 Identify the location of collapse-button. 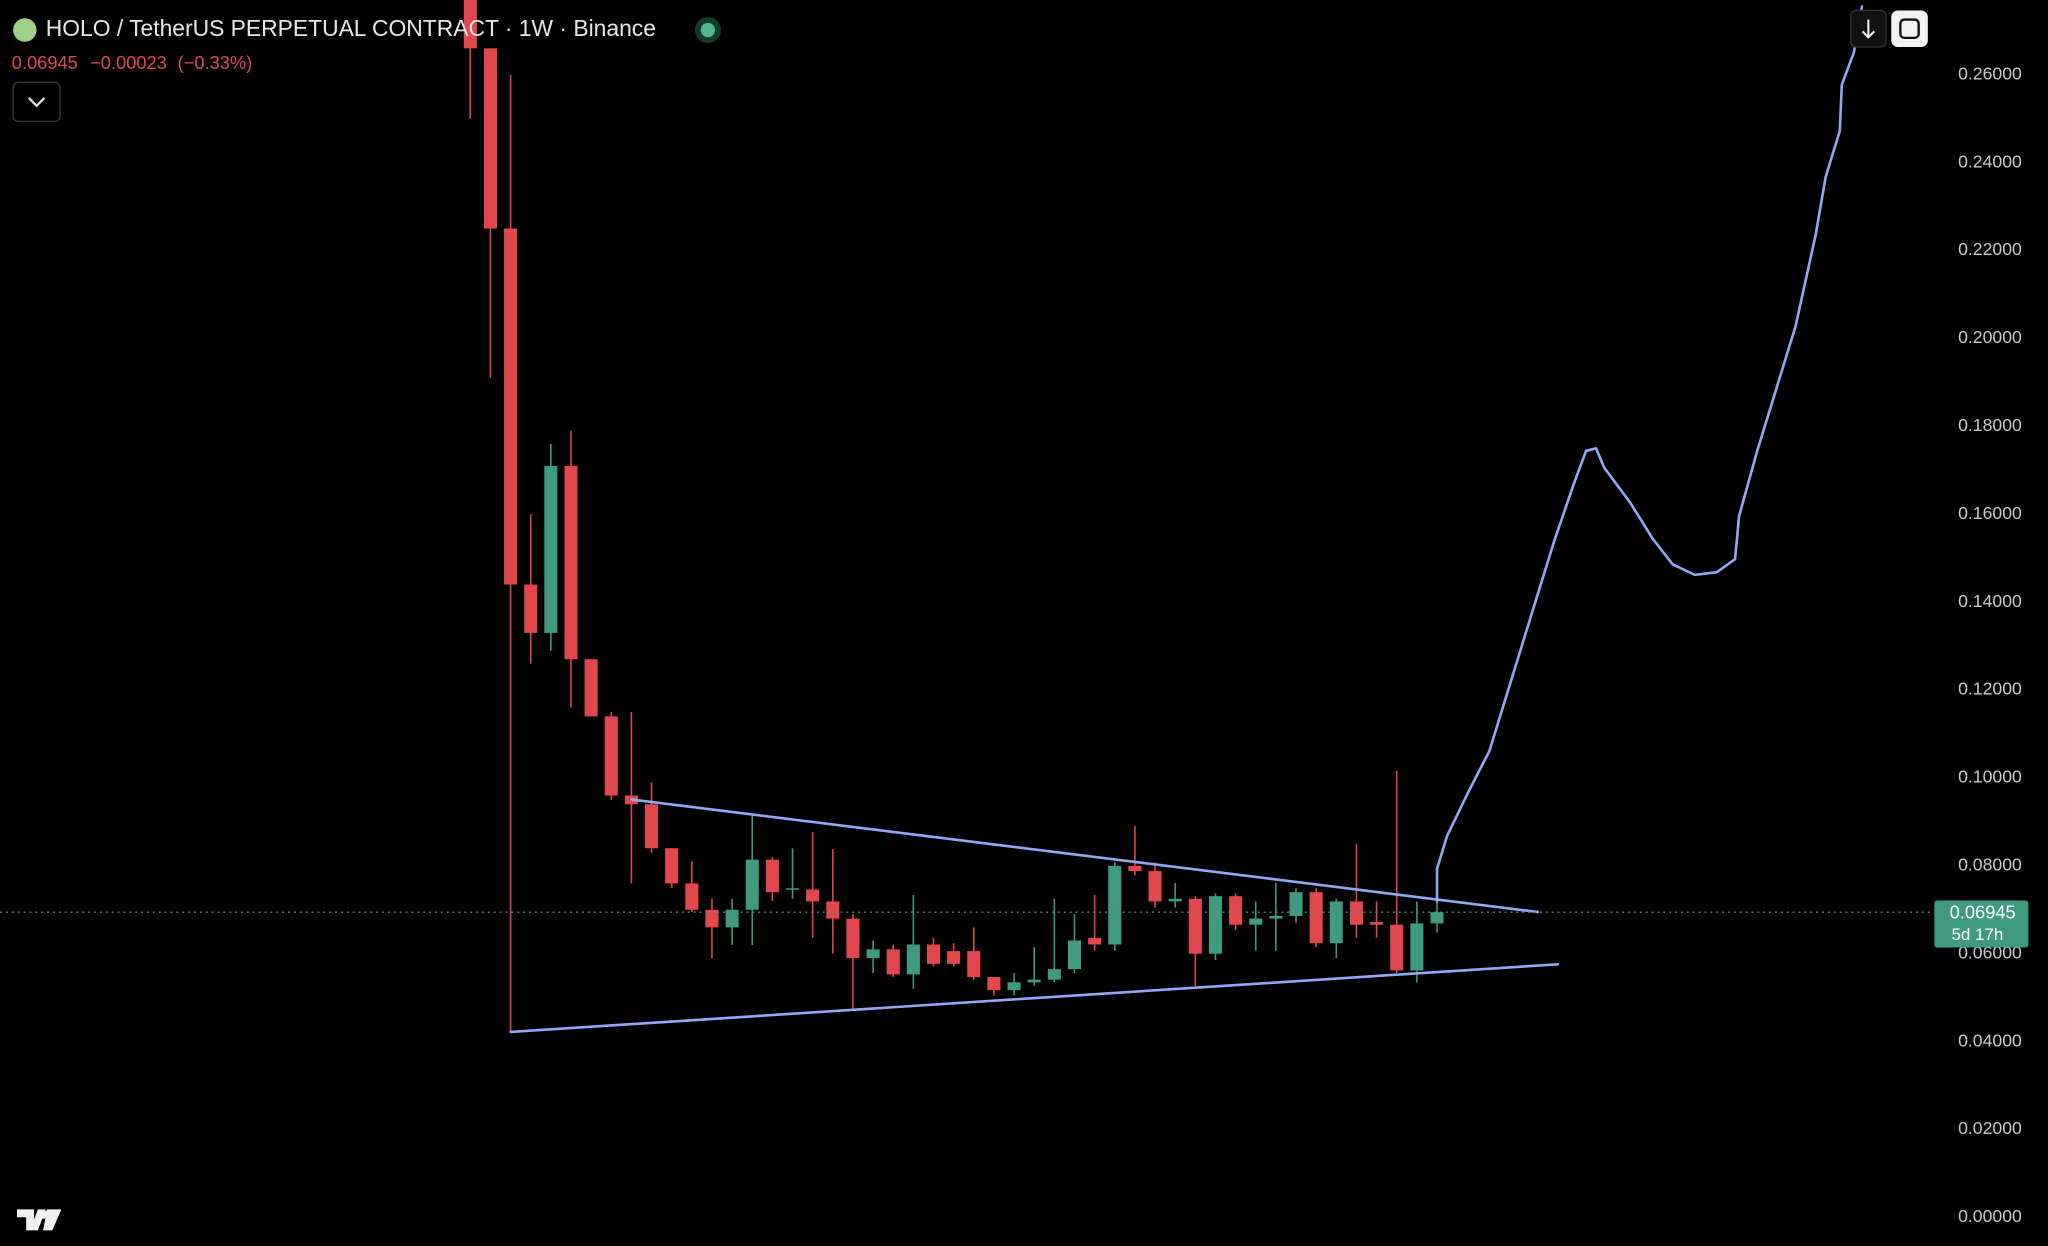
(36, 102).